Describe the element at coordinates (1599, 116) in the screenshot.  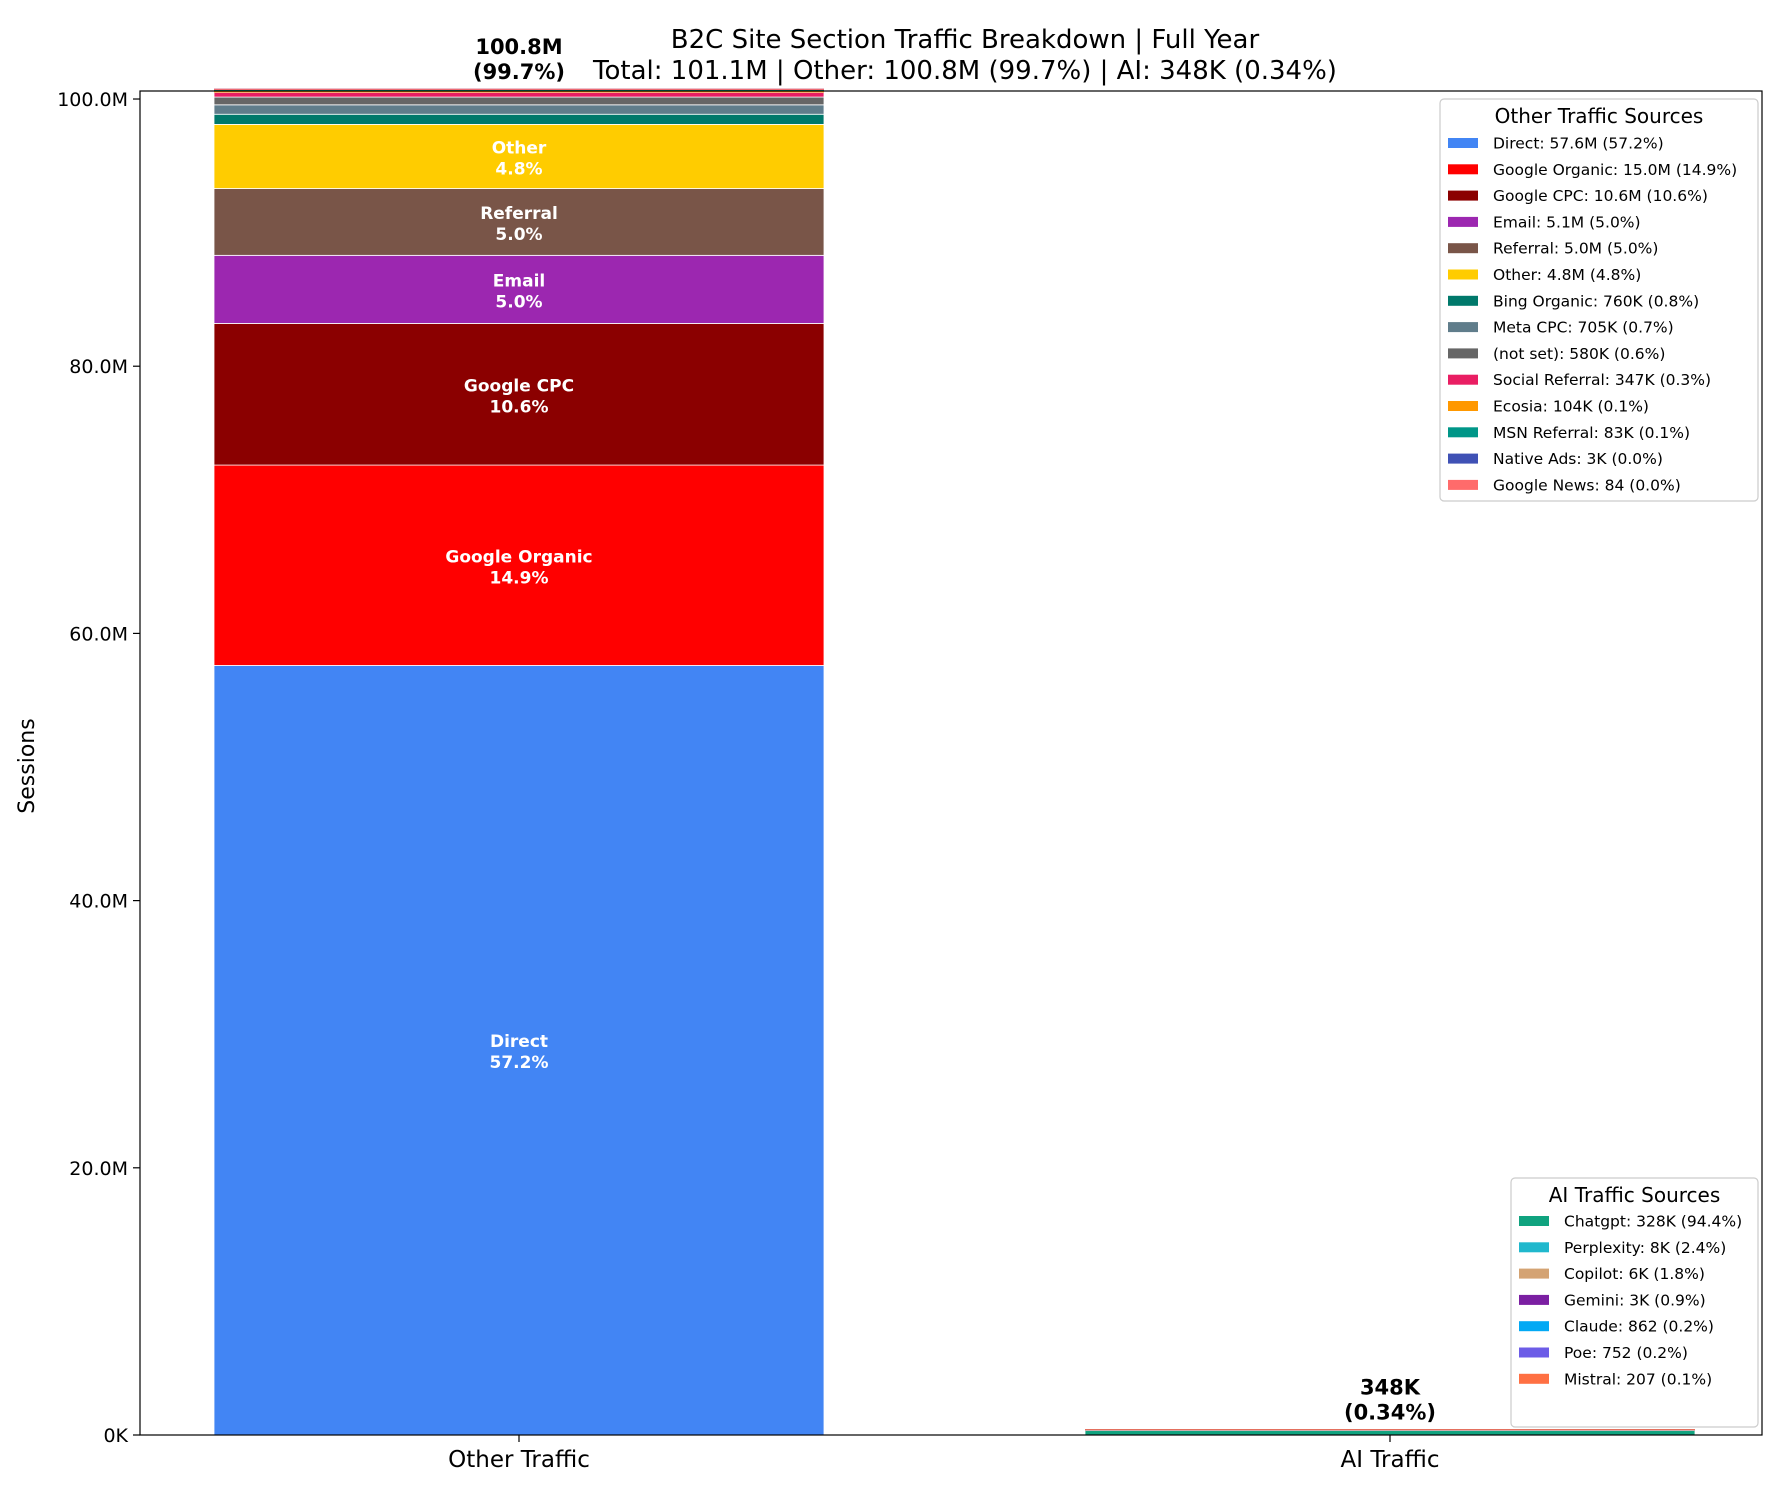
I see `legend-other-traffic-title: Other Traffic Sources` at that location.